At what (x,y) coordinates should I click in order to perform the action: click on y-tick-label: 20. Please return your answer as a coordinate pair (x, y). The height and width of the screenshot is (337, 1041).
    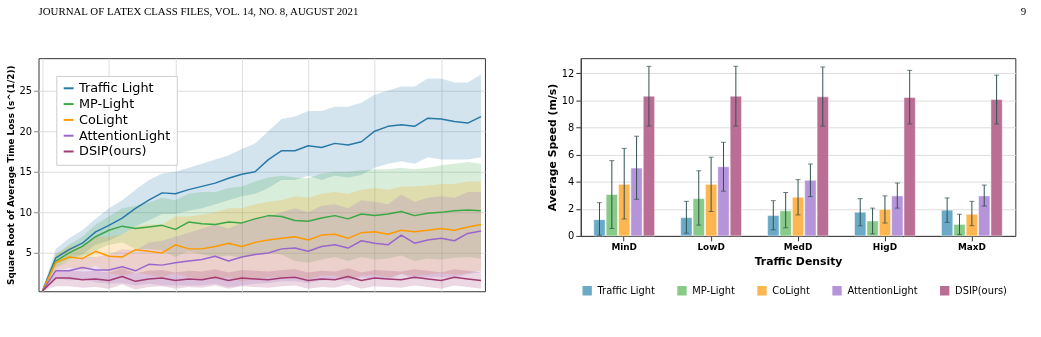
    Looking at the image, I should click on (26, 131).